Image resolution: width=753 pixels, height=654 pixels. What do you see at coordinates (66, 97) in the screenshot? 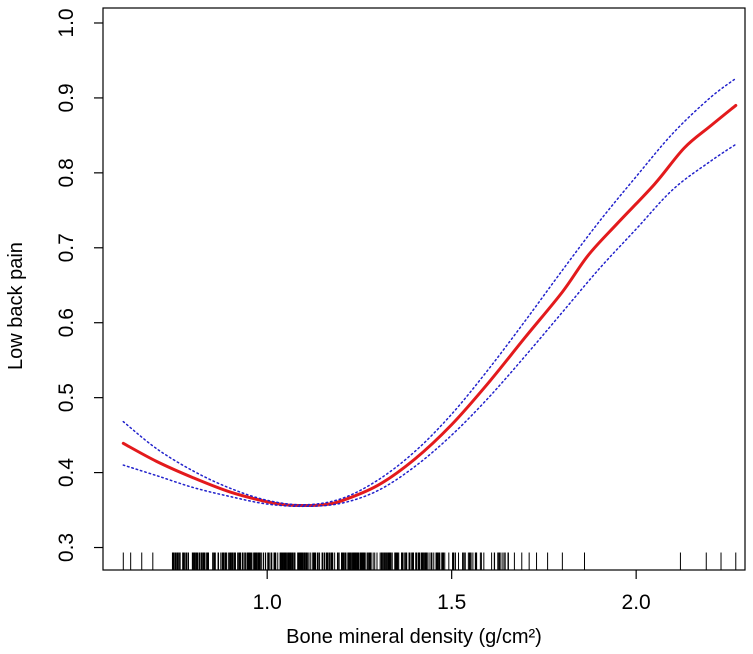
I see `y-tick-label: 0.9` at bounding box center [66, 97].